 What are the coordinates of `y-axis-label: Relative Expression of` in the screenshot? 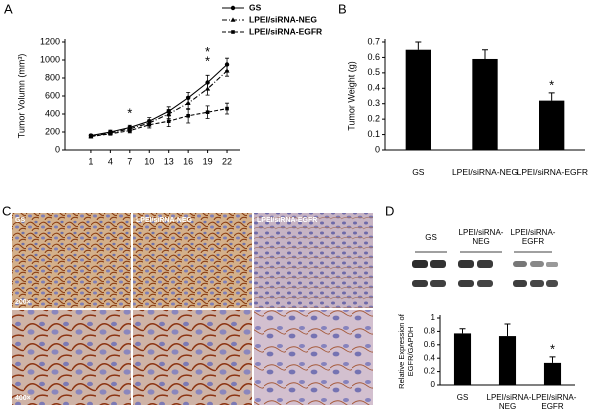 It's located at (401, 351).